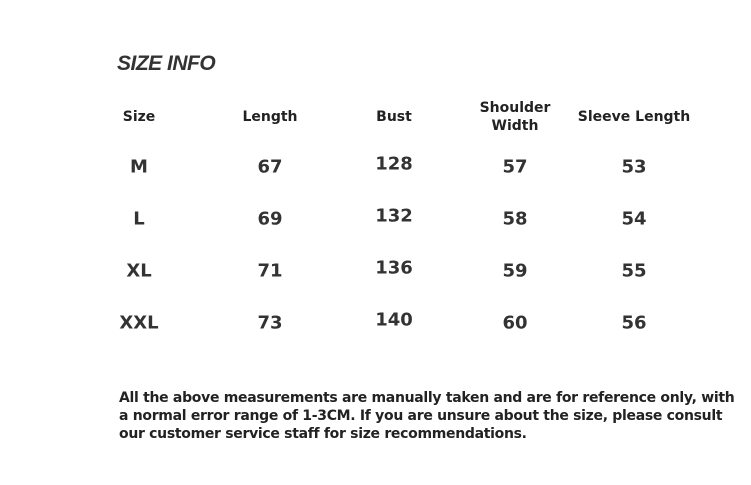 The width and height of the screenshot is (751, 485). Describe the element at coordinates (270, 219) in the screenshot. I see `table-cell: 69` at that location.